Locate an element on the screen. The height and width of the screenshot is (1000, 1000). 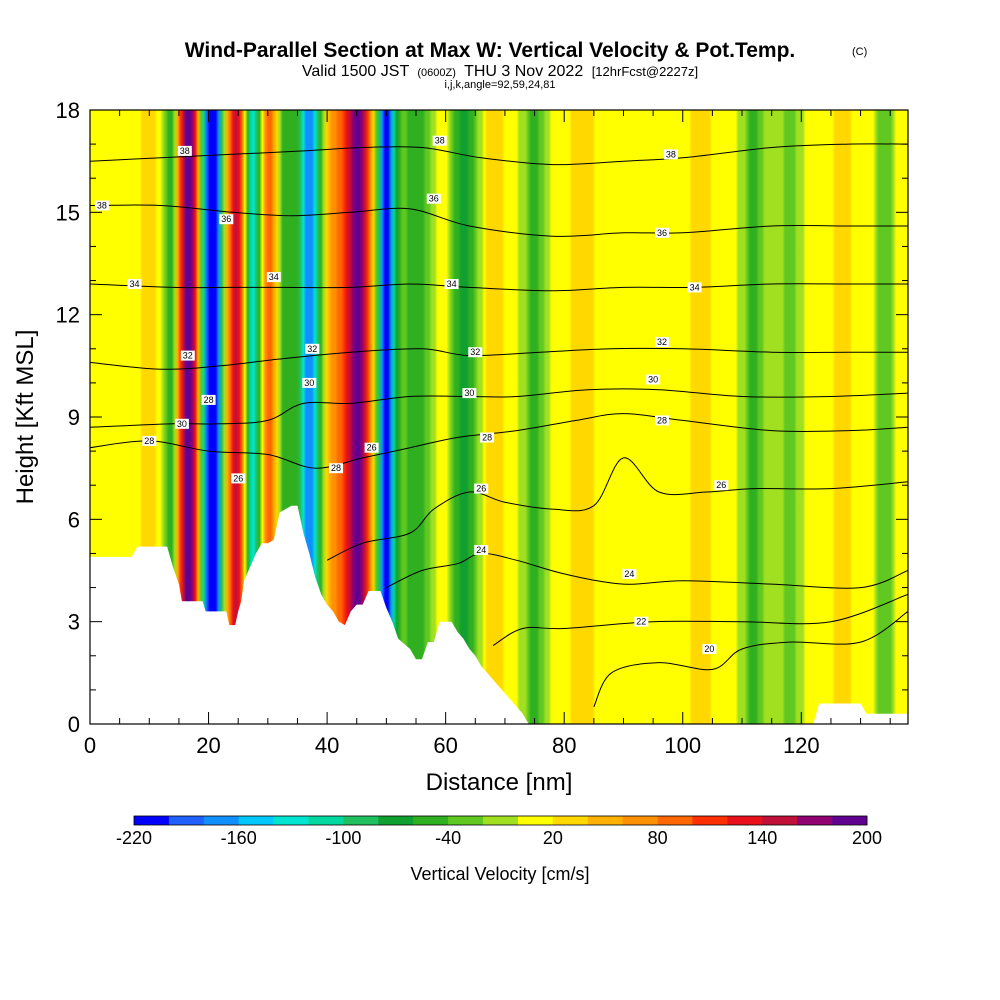
colorbar-frame is located at coordinates (500, 820).